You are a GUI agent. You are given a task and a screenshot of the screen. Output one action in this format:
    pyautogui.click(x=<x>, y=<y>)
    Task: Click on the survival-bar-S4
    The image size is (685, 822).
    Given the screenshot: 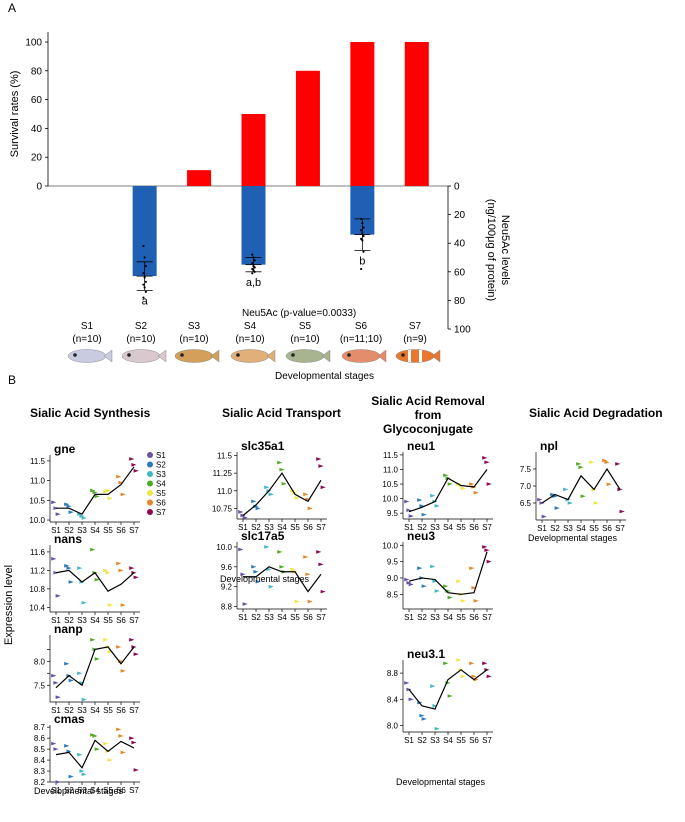 What is the action you would take?
    pyautogui.click(x=253, y=150)
    